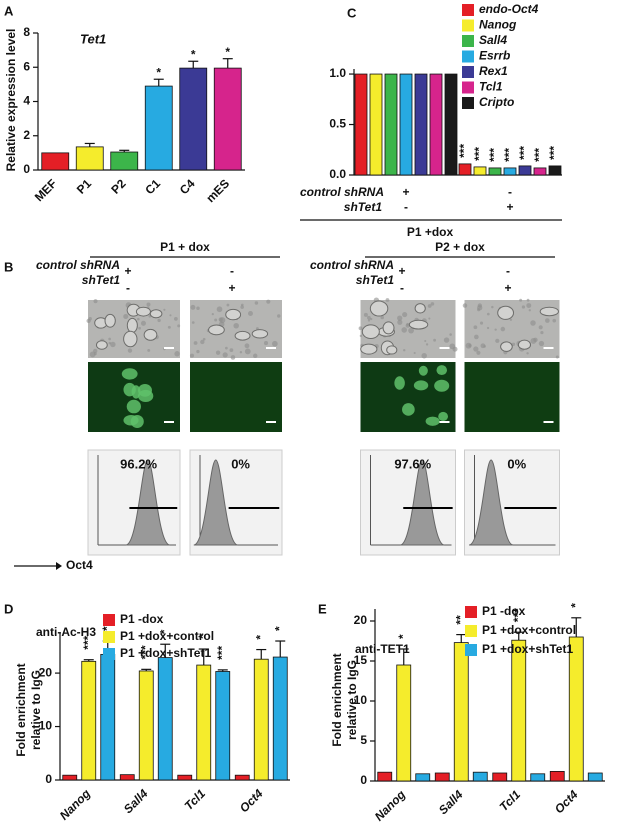 Image resolution: width=625 pixels, height=826 pixels. Describe the element at coordinates (460, 620) in the screenshot. I see `significance: **` at that location.